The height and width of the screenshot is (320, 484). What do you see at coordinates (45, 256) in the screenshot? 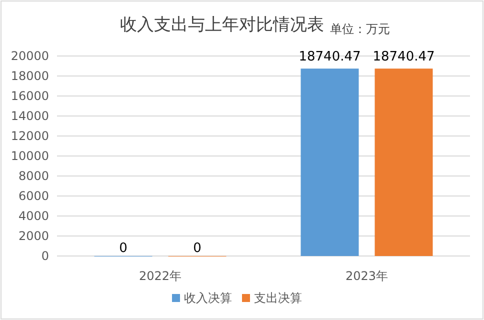
I see `y-tick-label: 0` at bounding box center [45, 256].